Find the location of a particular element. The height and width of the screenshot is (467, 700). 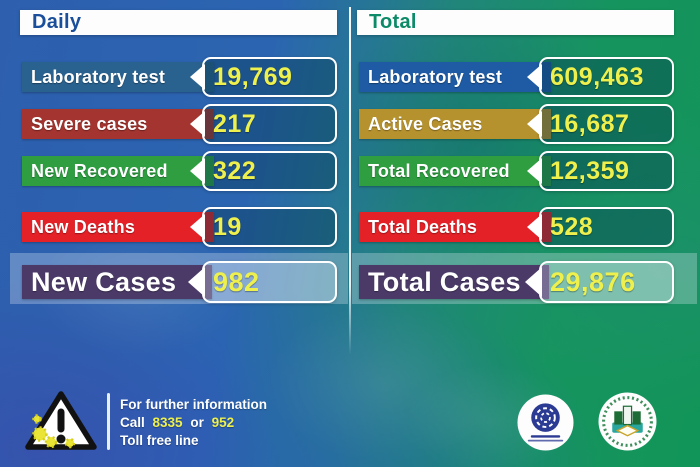

stat-value: 322 is located at coordinates (235, 170).